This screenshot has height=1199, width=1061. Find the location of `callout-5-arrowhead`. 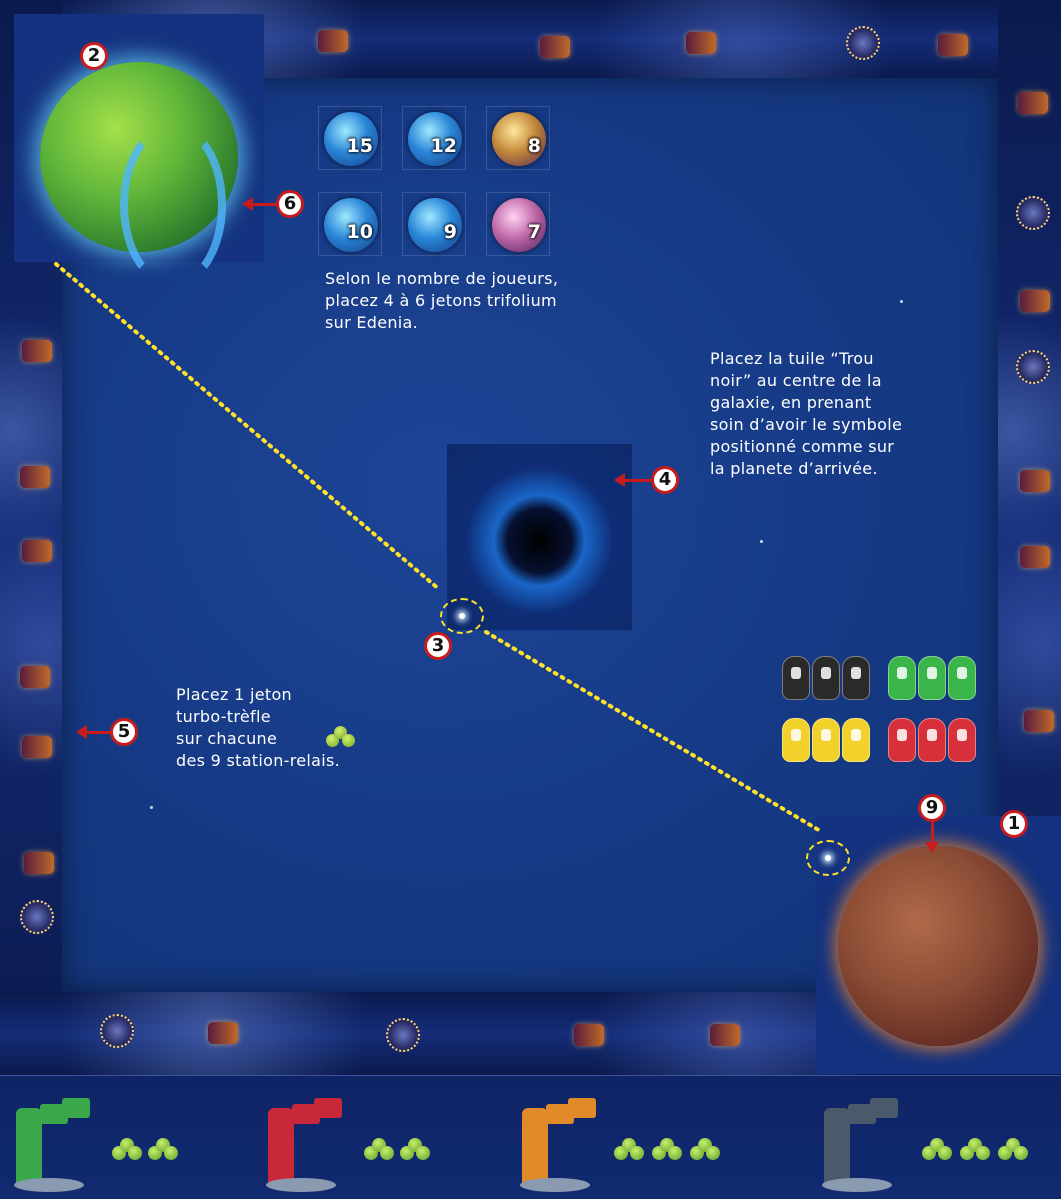

callout-5-arrowhead is located at coordinates (81, 732).